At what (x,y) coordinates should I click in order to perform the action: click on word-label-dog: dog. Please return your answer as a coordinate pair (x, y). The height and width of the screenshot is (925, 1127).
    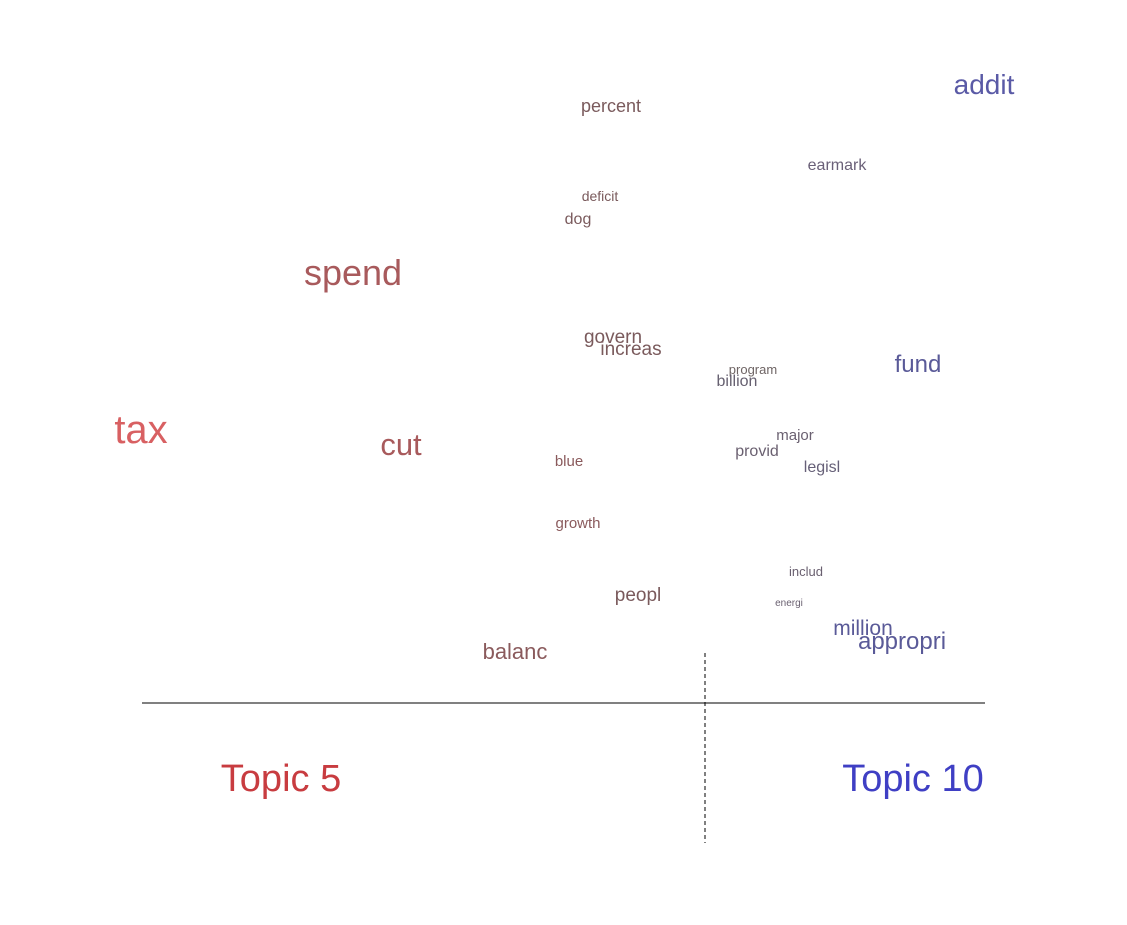
    Looking at the image, I should click on (578, 219).